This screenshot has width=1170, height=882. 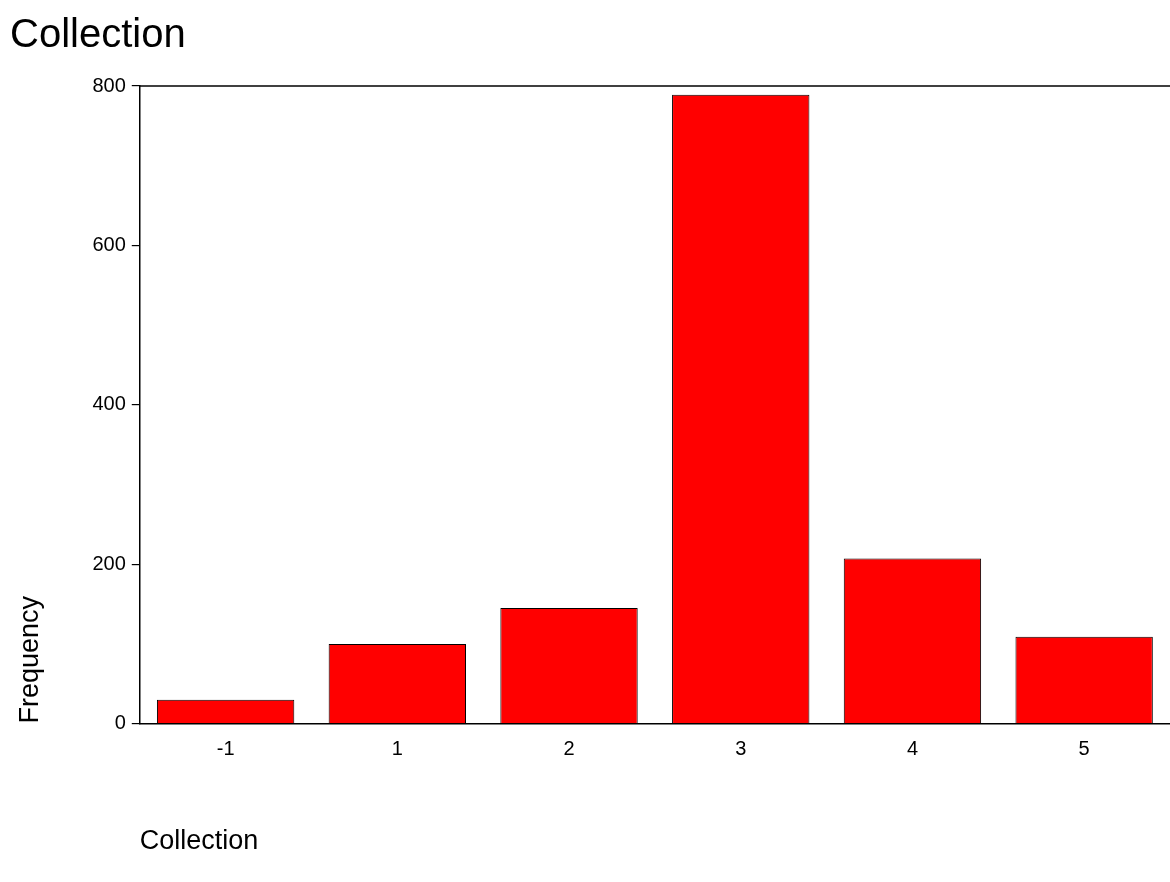 I want to click on y-tick-label: 400, so click(x=109, y=403).